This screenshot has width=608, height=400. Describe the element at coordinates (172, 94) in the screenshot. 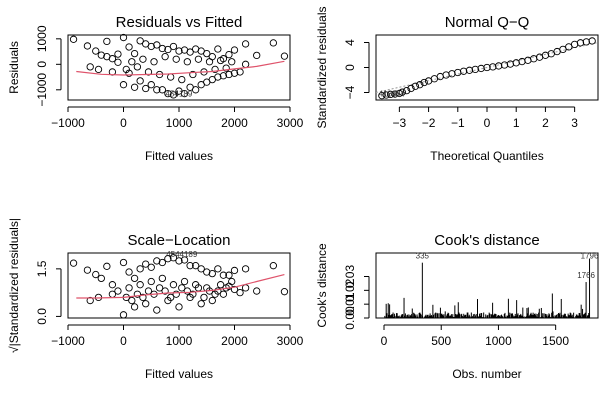

I see `residuals-vs-fitted-point-label: 454` at that location.